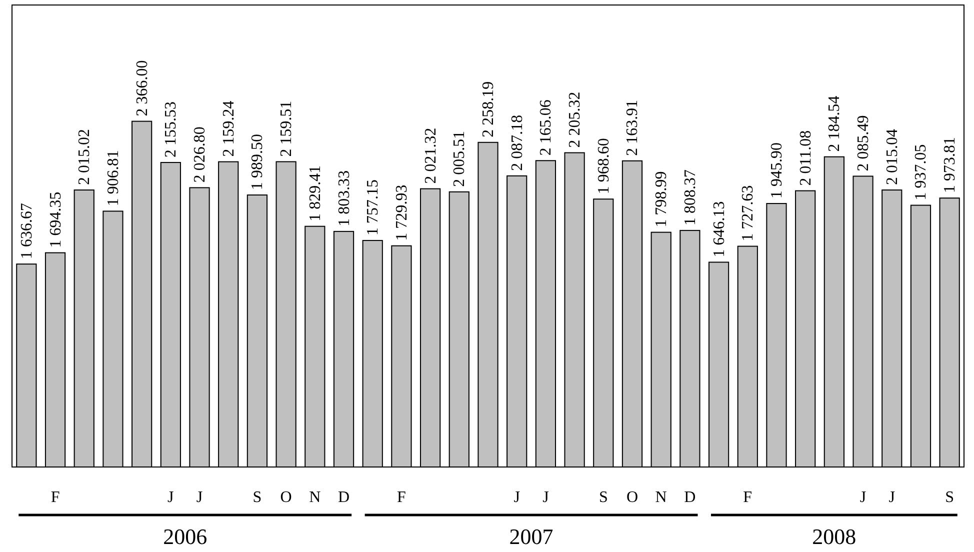  I want to click on data-label: 1 727.63, so click(748, 213).